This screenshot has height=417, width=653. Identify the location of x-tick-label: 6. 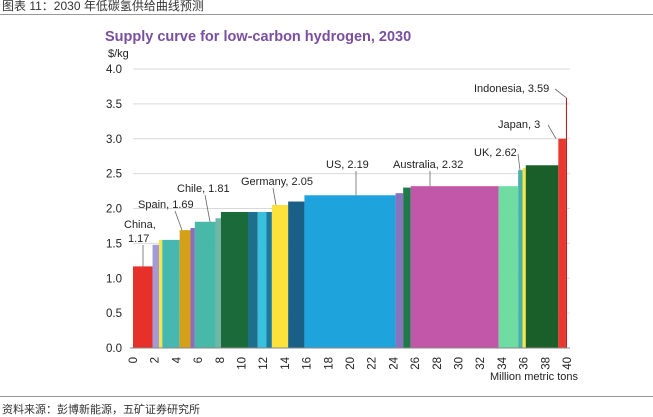
(199, 360).